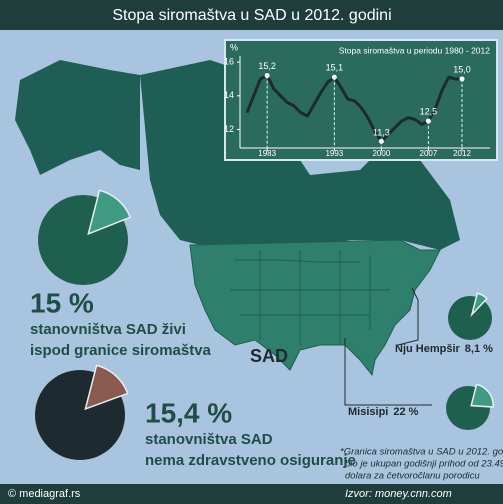 The height and width of the screenshot is (504, 503). Describe the element at coordinates (335, 68) in the screenshot. I see `data-label: 15,1` at that location.